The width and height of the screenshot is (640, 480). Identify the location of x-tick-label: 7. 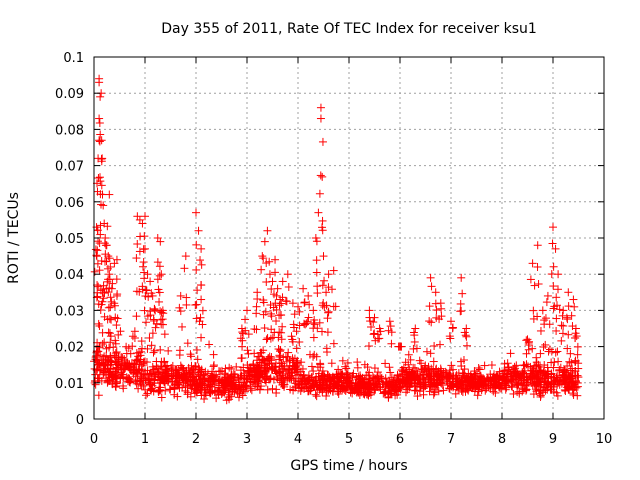
(451, 439).